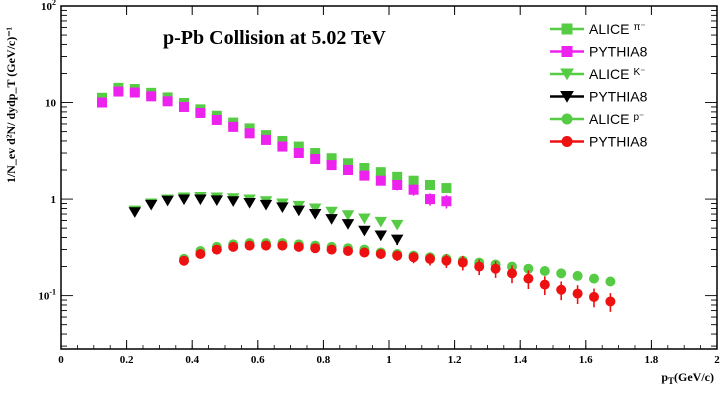 The height and width of the screenshot is (397, 721). What do you see at coordinates (617, 29) in the screenshot?
I see `legend-label: ALICE π⁻` at bounding box center [617, 29].